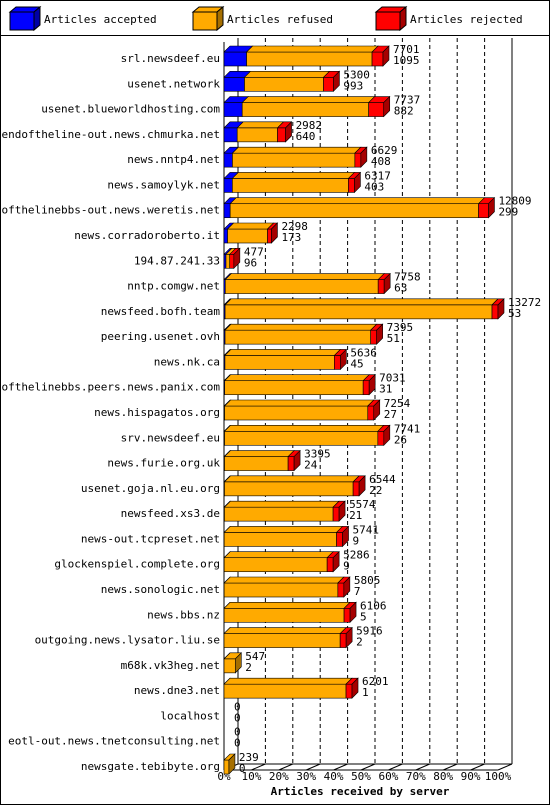 Image resolution: width=550 pixels, height=809 pixels. I want to click on category-label: news.dne3.net, so click(177, 690).